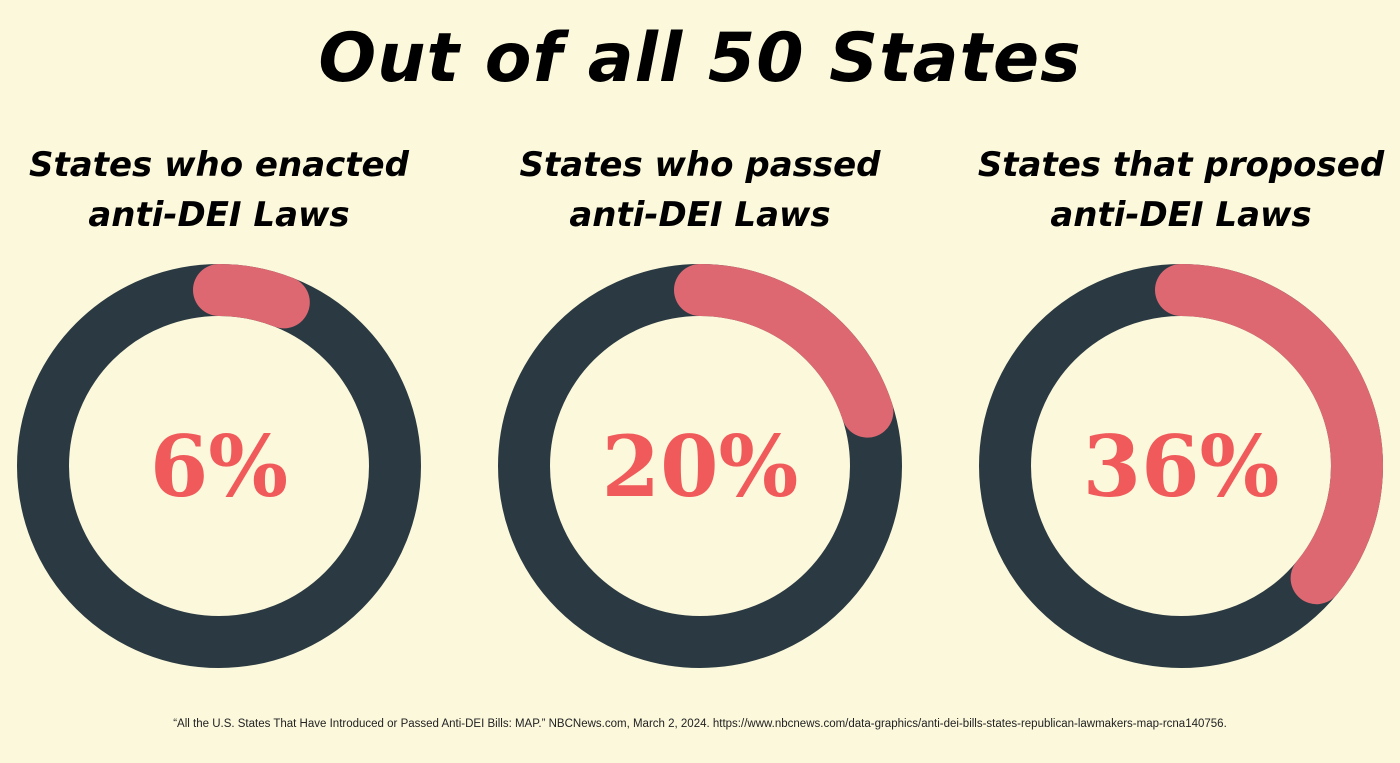 The height and width of the screenshot is (763, 1400). What do you see at coordinates (1174, 190) in the screenshot?
I see `chart-heading-proposed: States that proposed anti-DEI Laws` at bounding box center [1174, 190].